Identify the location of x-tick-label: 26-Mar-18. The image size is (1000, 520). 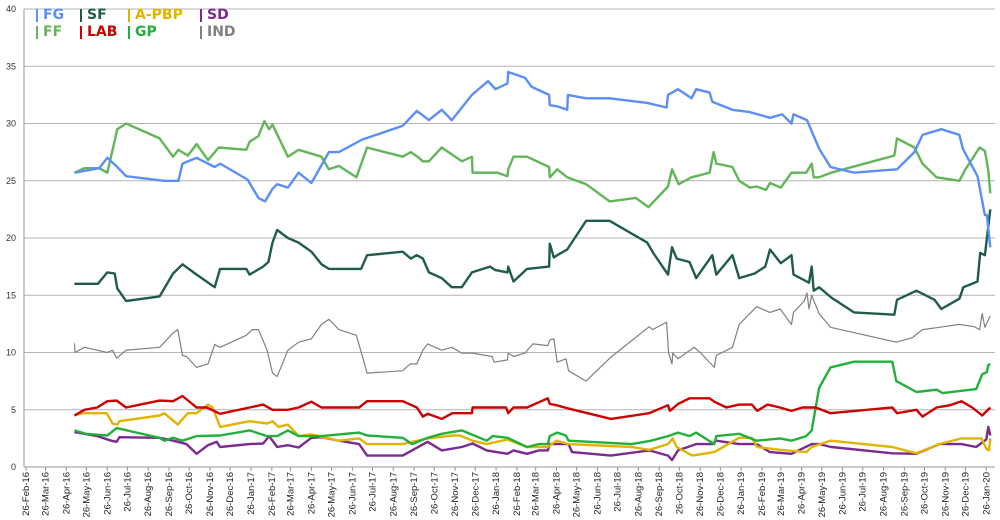
(536, 494).